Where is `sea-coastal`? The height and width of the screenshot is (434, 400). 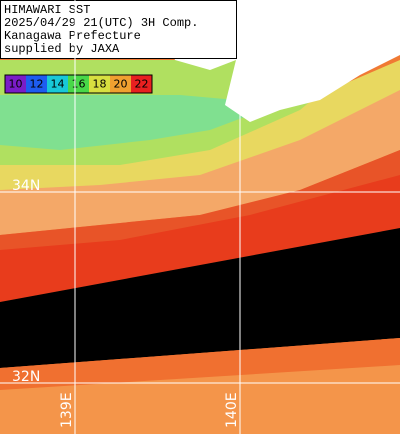 sea-coastal is located at coordinates (125, 122).